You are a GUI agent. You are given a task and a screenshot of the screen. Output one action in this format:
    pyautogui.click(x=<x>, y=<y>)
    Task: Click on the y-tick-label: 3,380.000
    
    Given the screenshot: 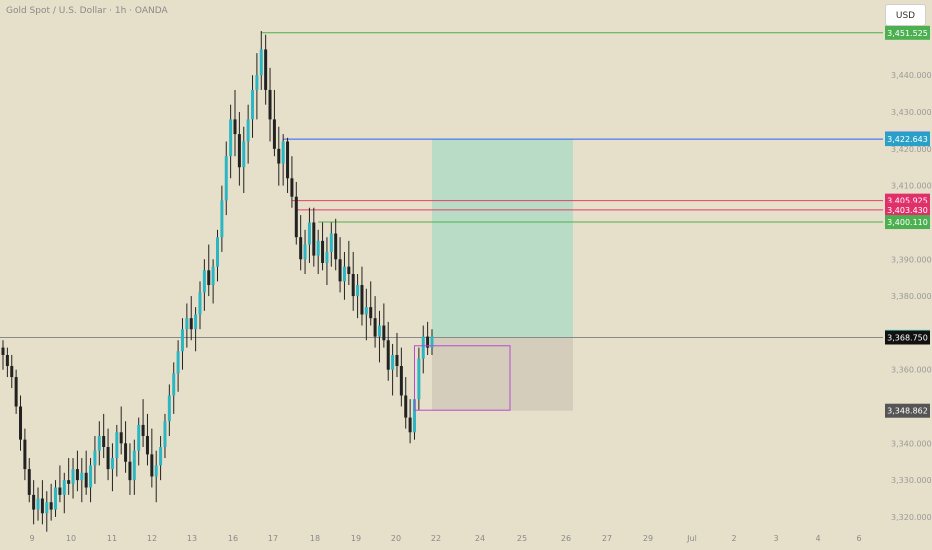 What is the action you would take?
    pyautogui.click(x=911, y=296)
    